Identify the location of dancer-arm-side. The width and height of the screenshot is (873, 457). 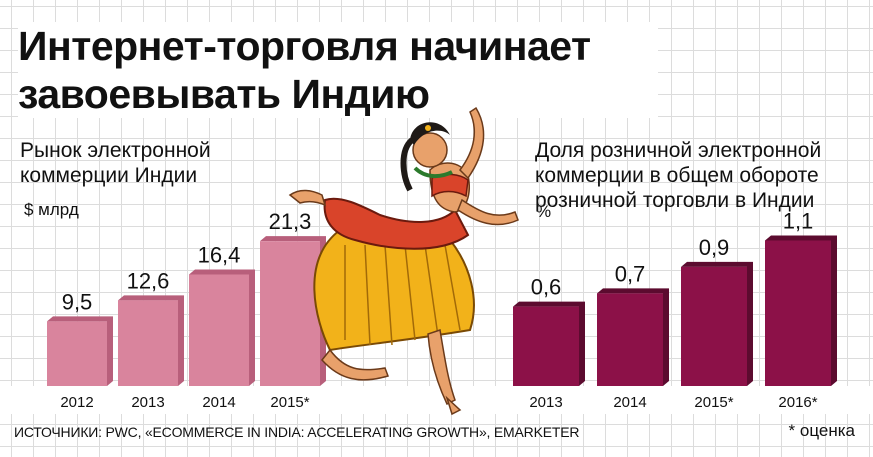
(488, 212).